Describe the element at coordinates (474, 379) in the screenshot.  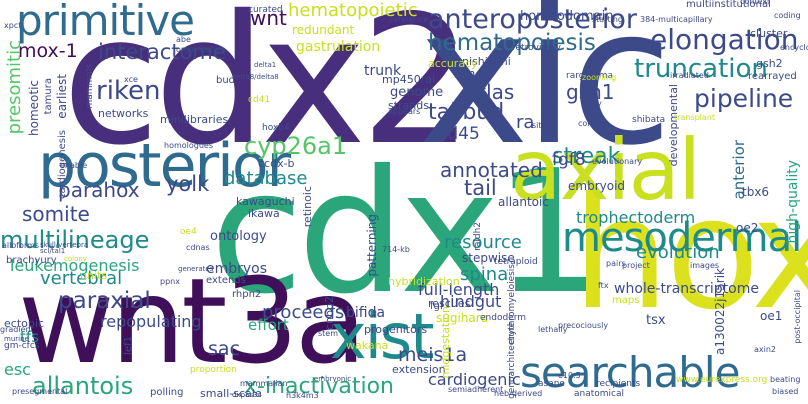
I see `word: cardiogenic` at that location.